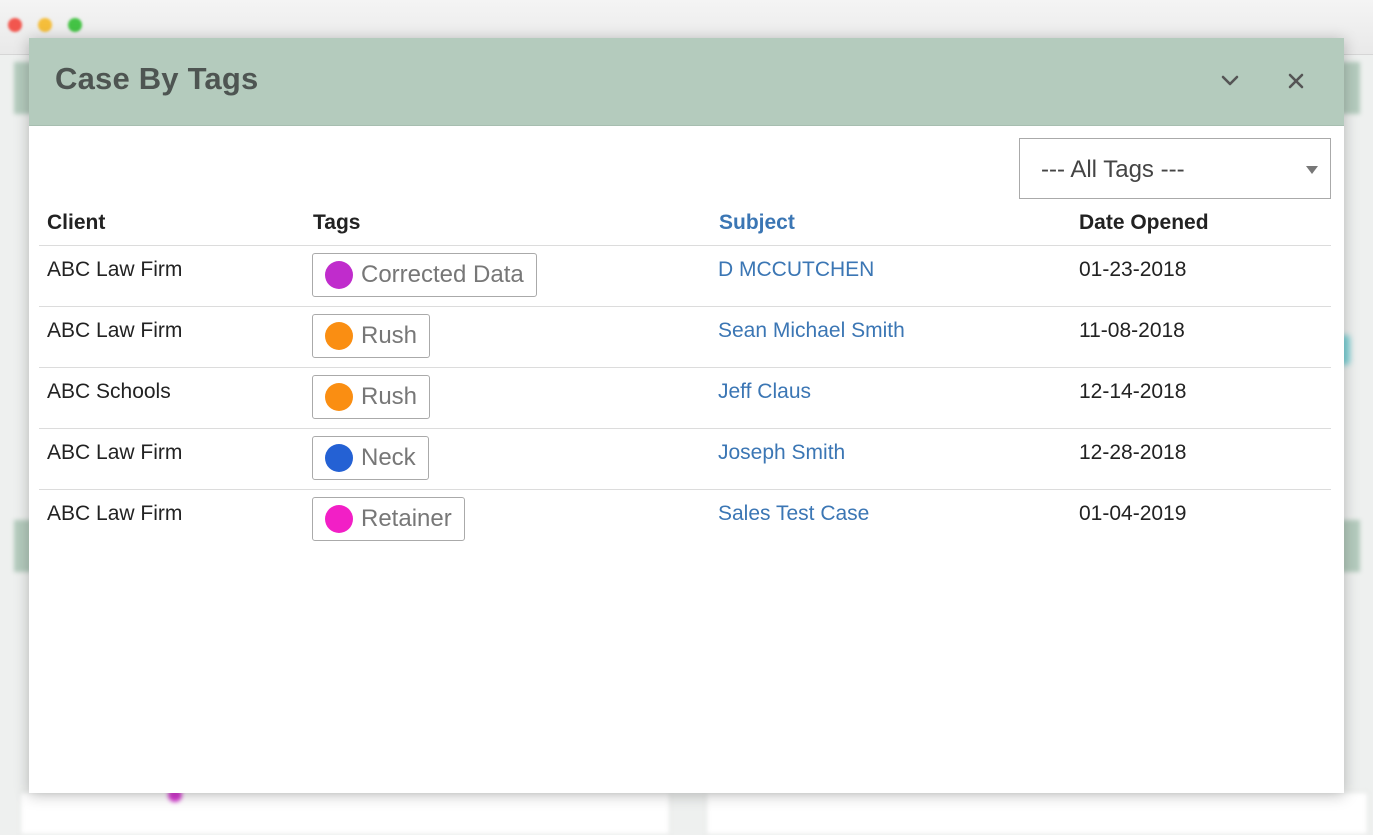 This screenshot has height=835, width=1373. What do you see at coordinates (685, 222) in the screenshot?
I see `table-header: Client Tags Subject Date Opened` at bounding box center [685, 222].